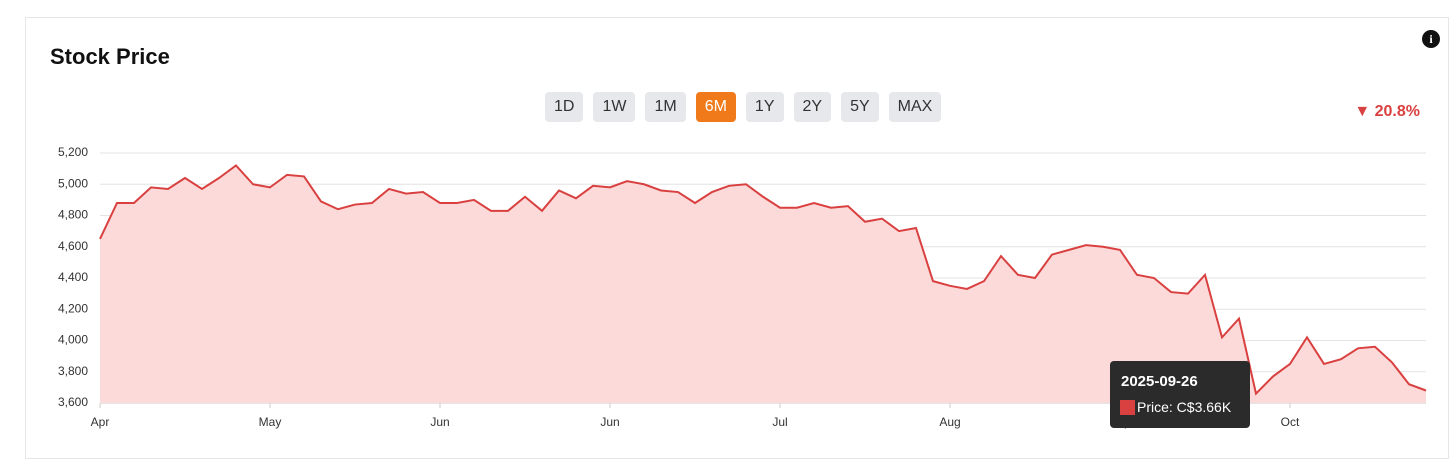 Image resolution: width=1456 pixels, height=470 pixels. Describe the element at coordinates (1180, 394) in the screenshot. I see `tooltip: 2025-09-26 Price: C$3.66K` at that location.